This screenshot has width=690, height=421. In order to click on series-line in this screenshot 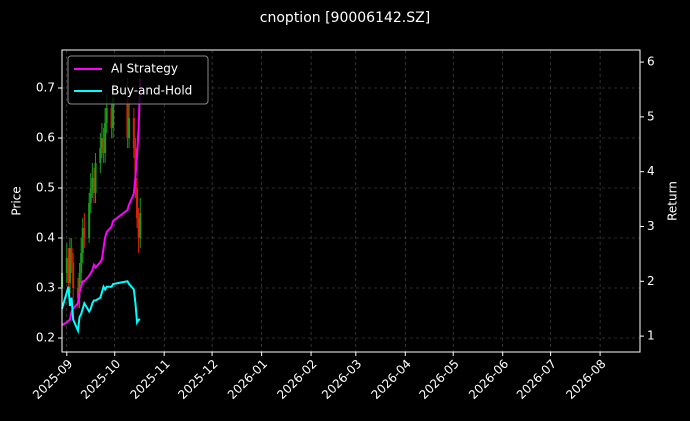, I will do `click(101, 307)`.